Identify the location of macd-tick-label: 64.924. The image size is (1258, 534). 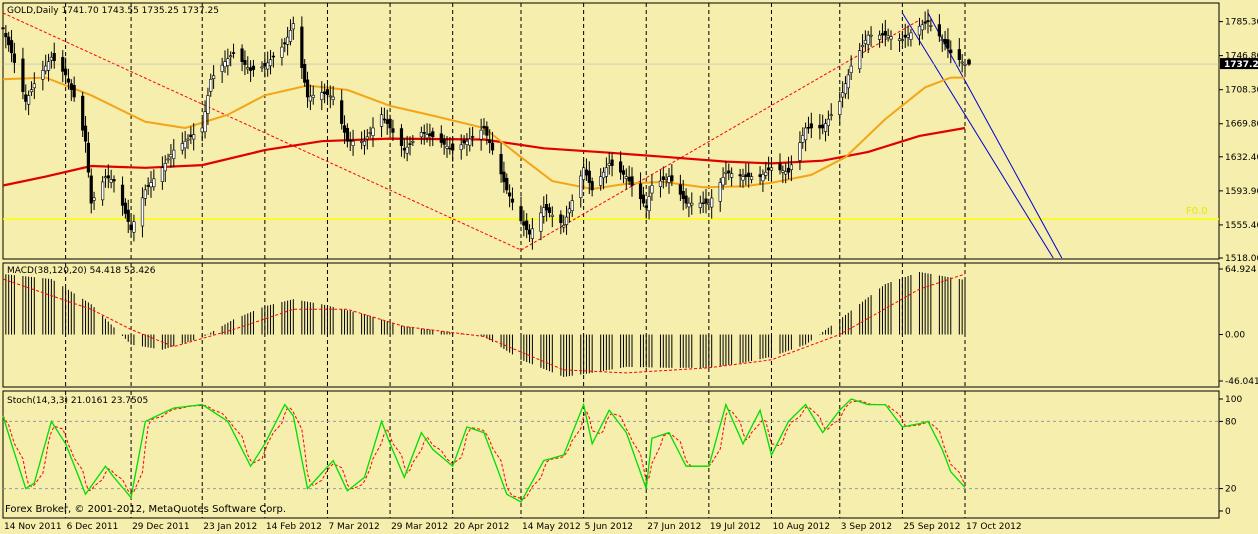
(1241, 270).